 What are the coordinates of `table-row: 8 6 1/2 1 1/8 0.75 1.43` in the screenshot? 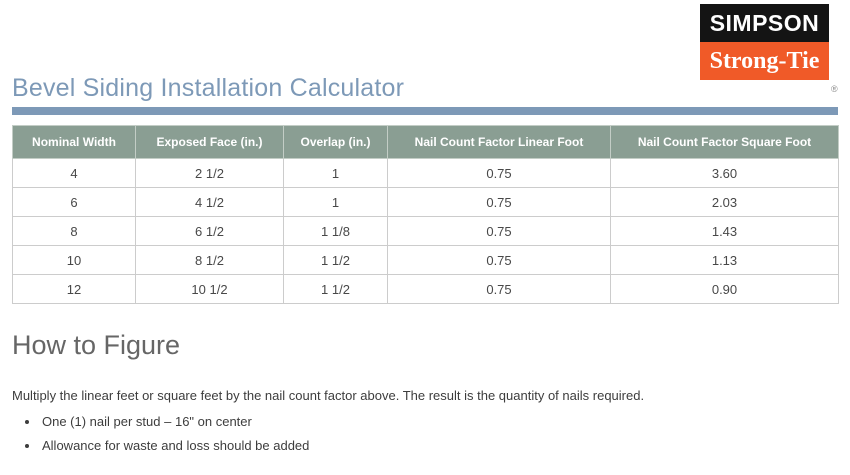 It's located at (425, 231).